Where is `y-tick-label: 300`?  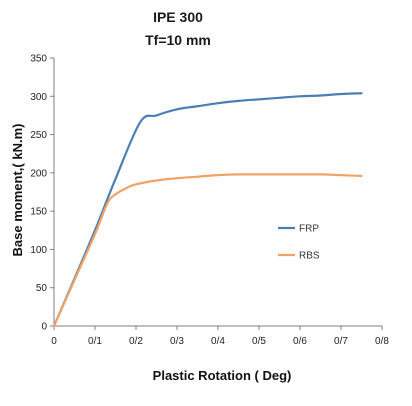 y-tick-label: 300 is located at coordinates (38, 97).